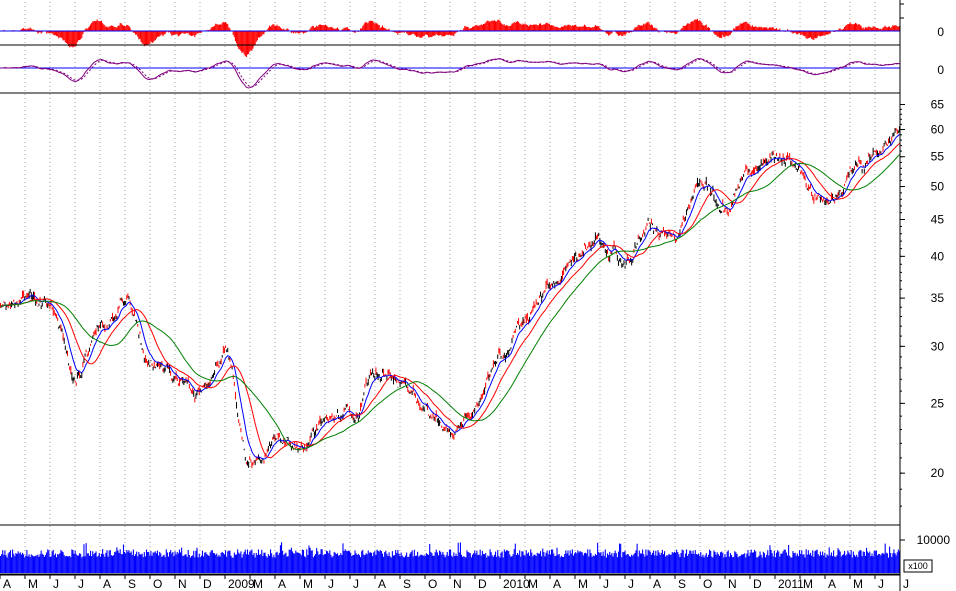  What do you see at coordinates (791, 584) in the screenshot?
I see `x-tick-label: 2011` at bounding box center [791, 584].